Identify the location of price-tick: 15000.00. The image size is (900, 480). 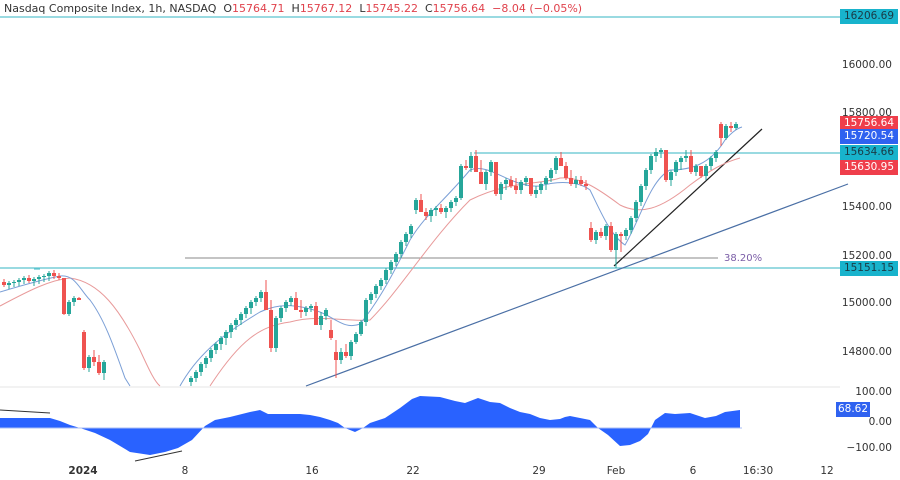
(866, 303).